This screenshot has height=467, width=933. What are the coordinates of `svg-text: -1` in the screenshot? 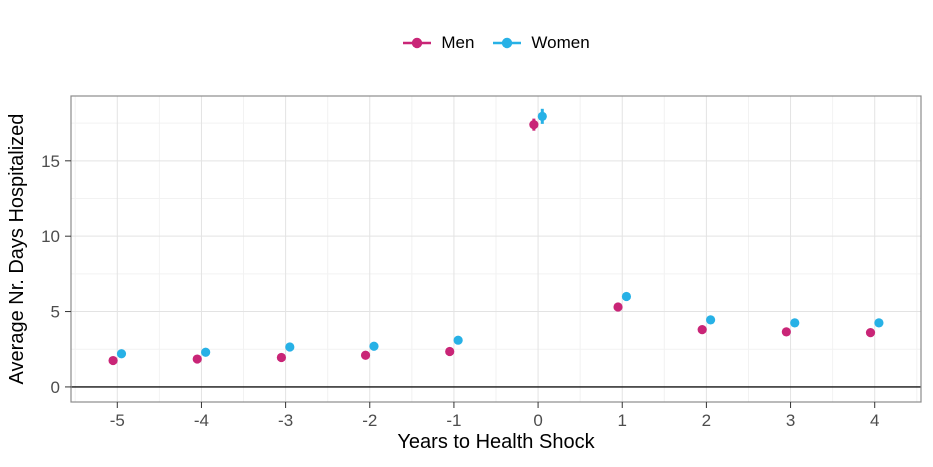 It's located at (453, 420).